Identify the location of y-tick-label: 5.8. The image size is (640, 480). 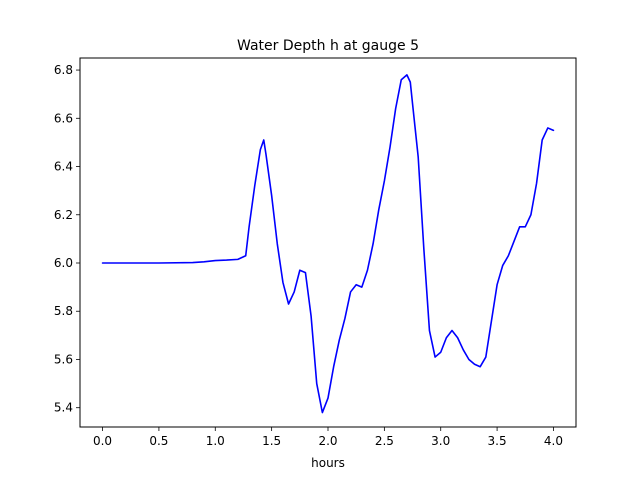
(63, 311).